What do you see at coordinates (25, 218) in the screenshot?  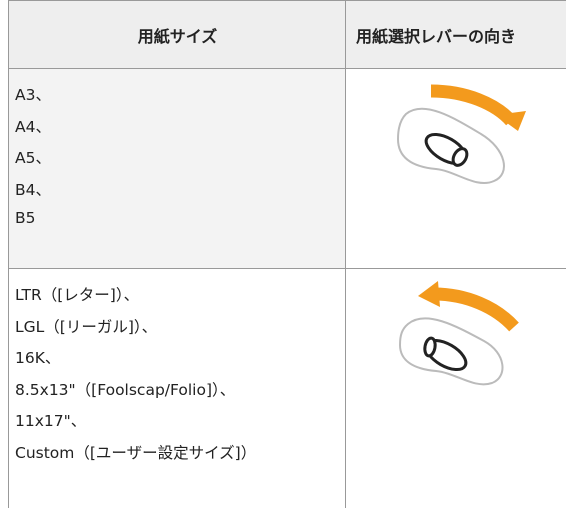 I see `size-line: B5` at bounding box center [25, 218].